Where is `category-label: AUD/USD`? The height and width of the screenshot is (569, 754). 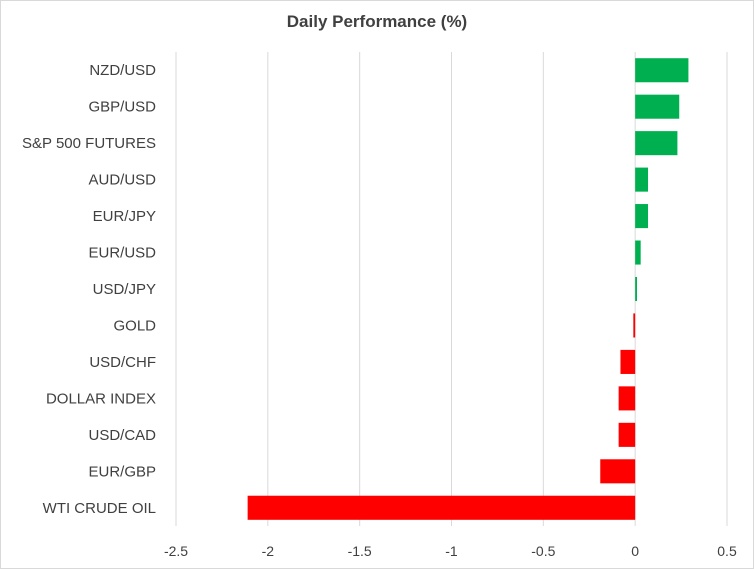
category-label: AUD/USD is located at coordinates (122, 180).